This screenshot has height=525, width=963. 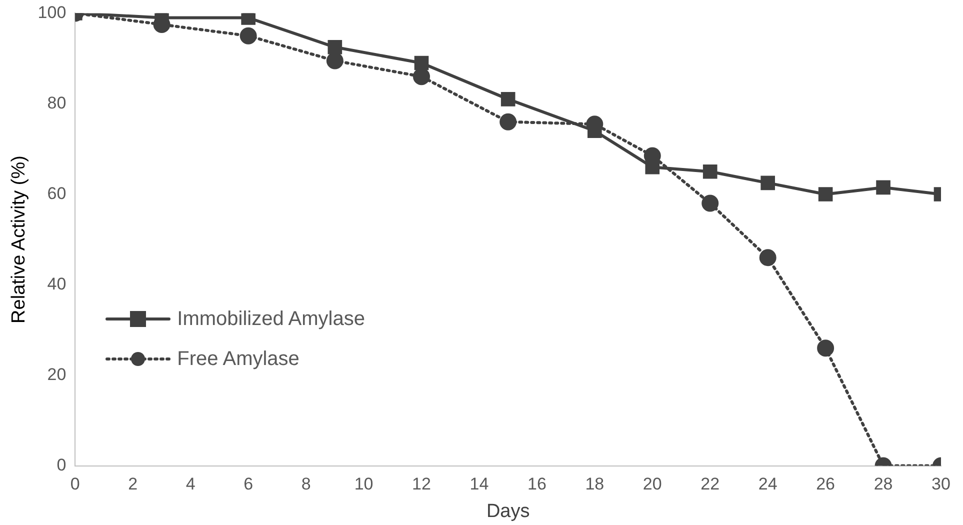 What do you see at coordinates (19, 240) in the screenshot?
I see `y-axis-title: Relative Activity (%)` at bounding box center [19, 240].